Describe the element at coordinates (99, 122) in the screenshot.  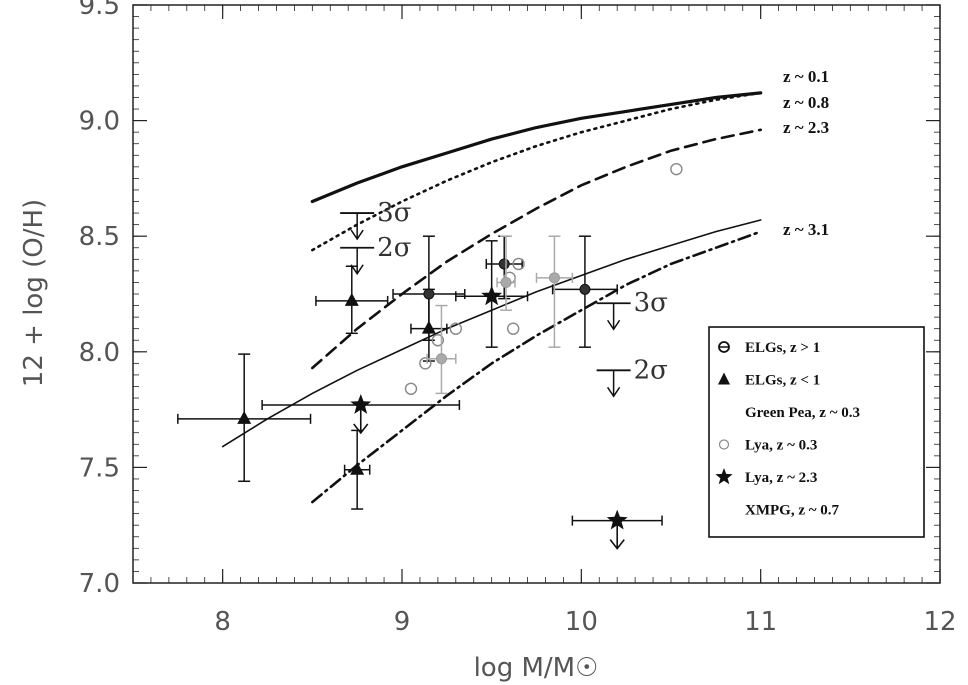
I see `y-tick-label: 9.0` at that location.